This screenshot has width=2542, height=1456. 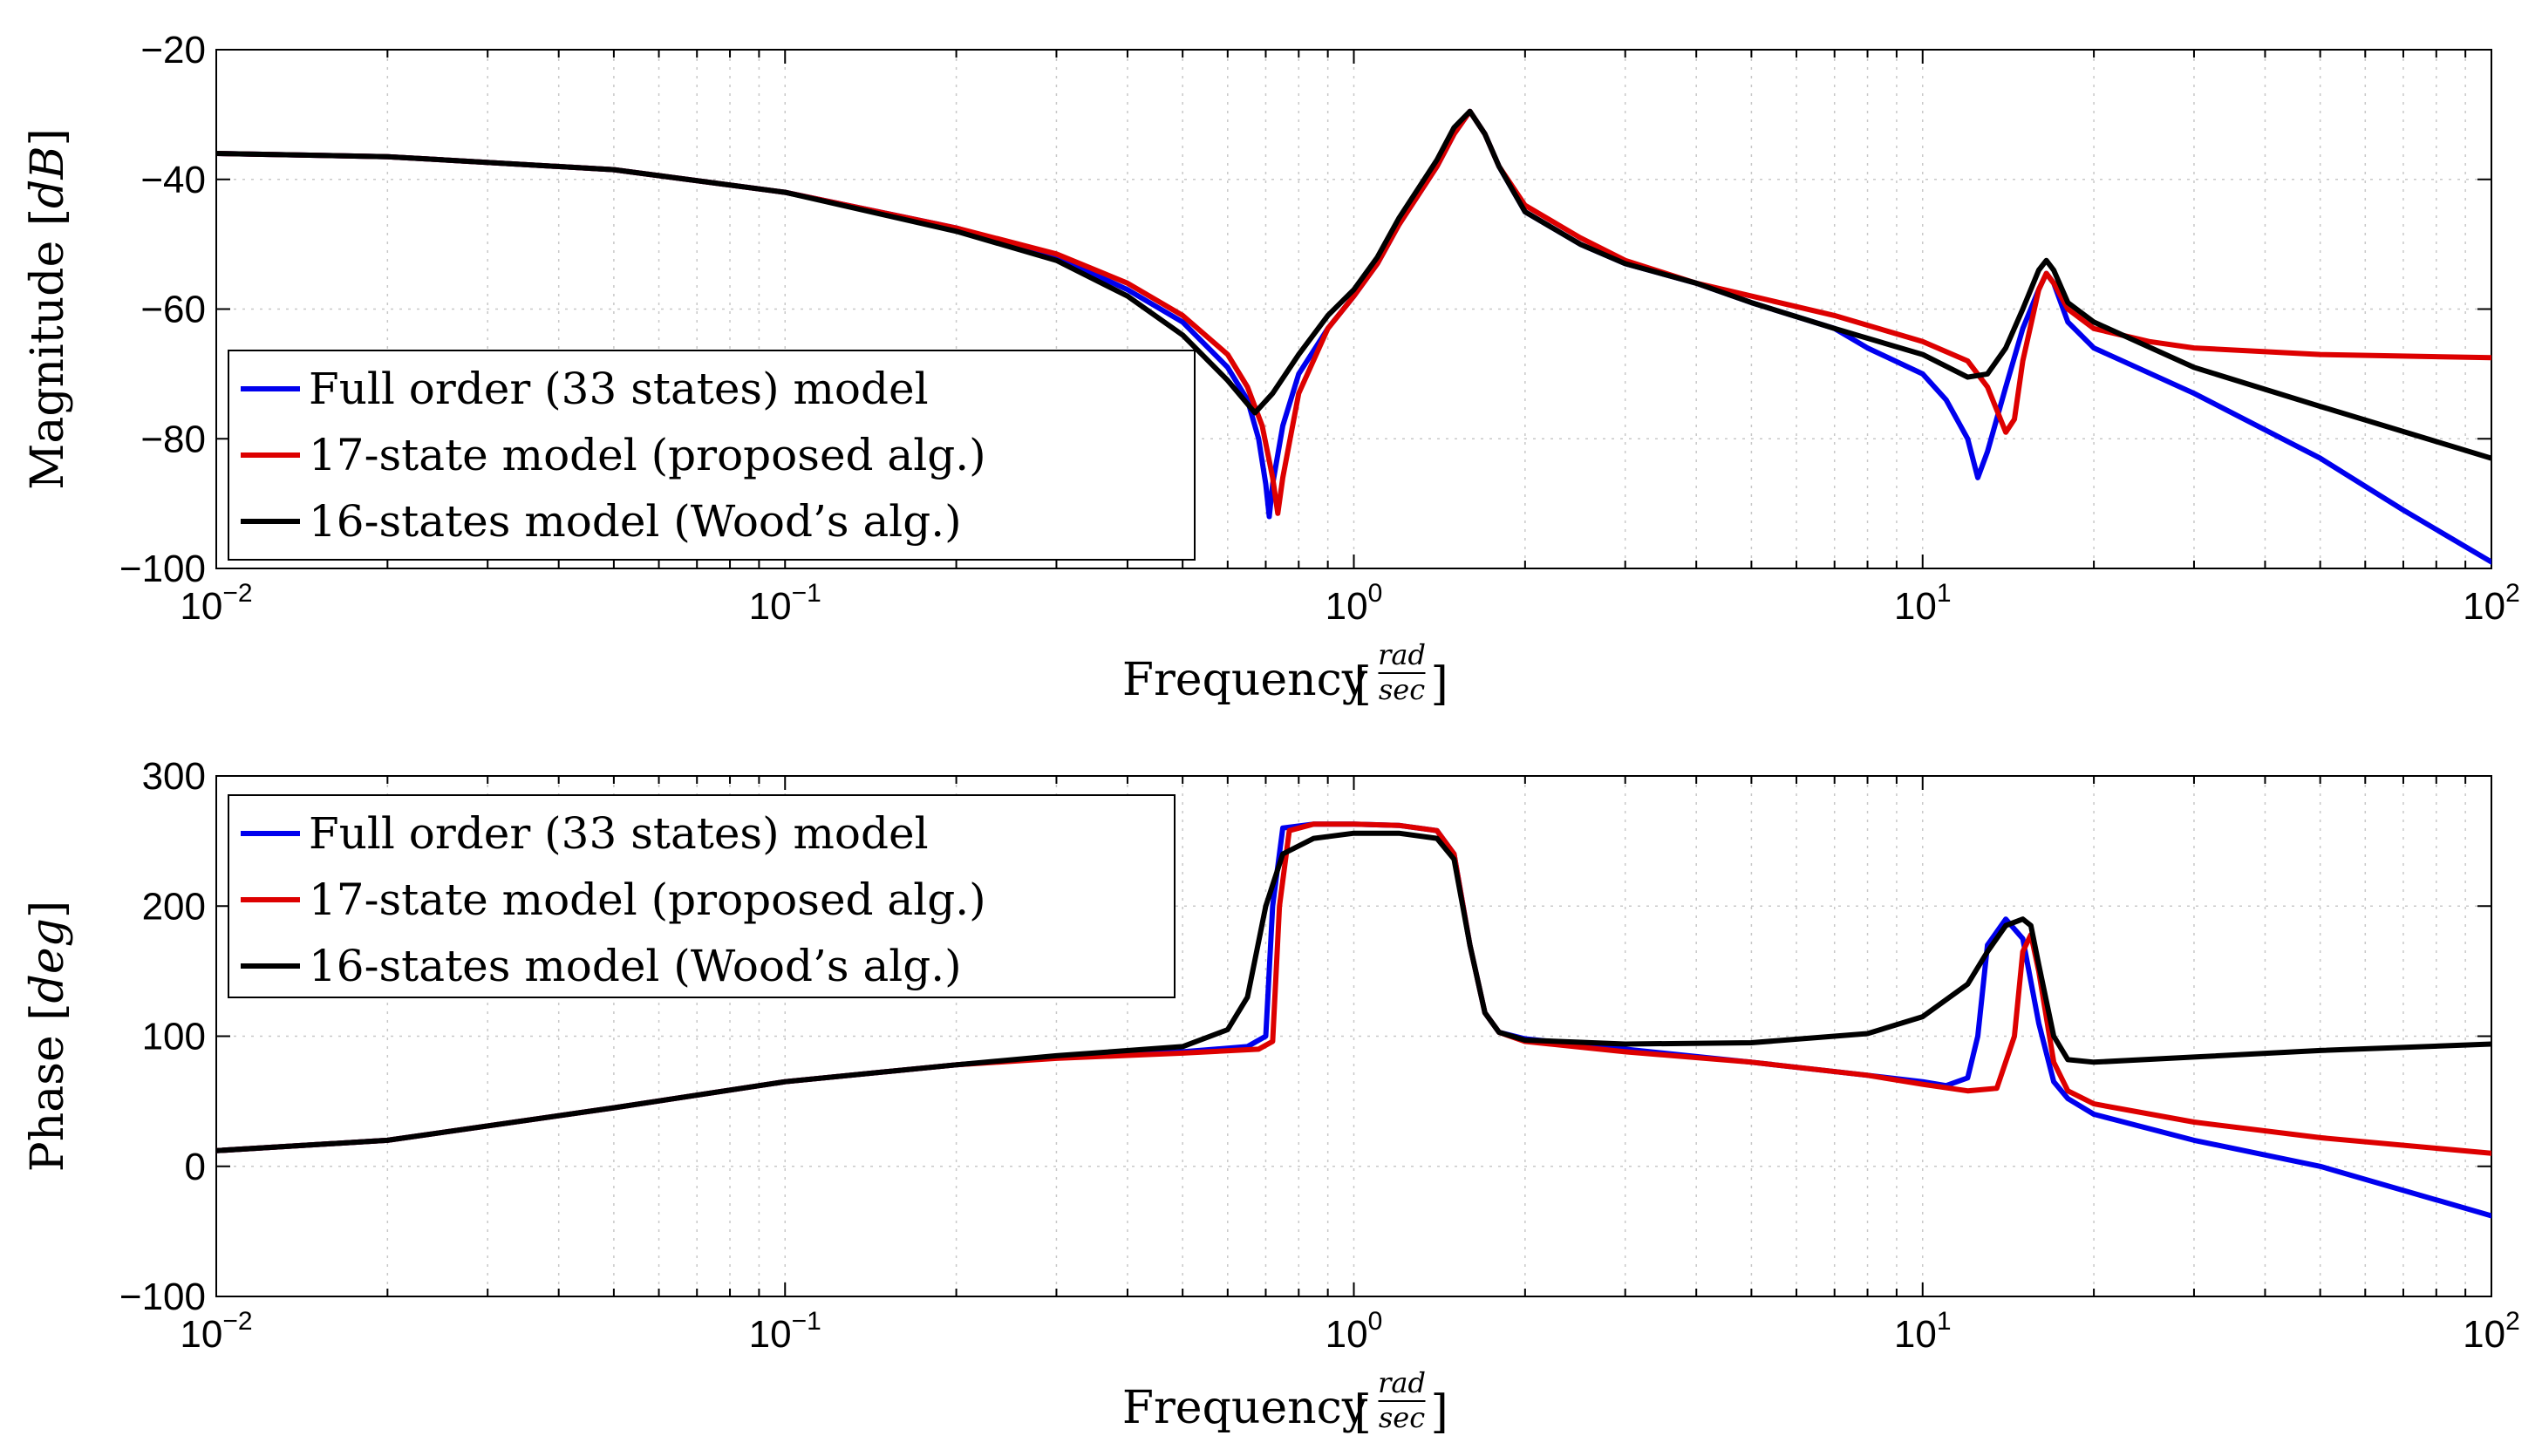 What do you see at coordinates (173, 180) in the screenshot?
I see `y-tick-label: −40` at bounding box center [173, 180].